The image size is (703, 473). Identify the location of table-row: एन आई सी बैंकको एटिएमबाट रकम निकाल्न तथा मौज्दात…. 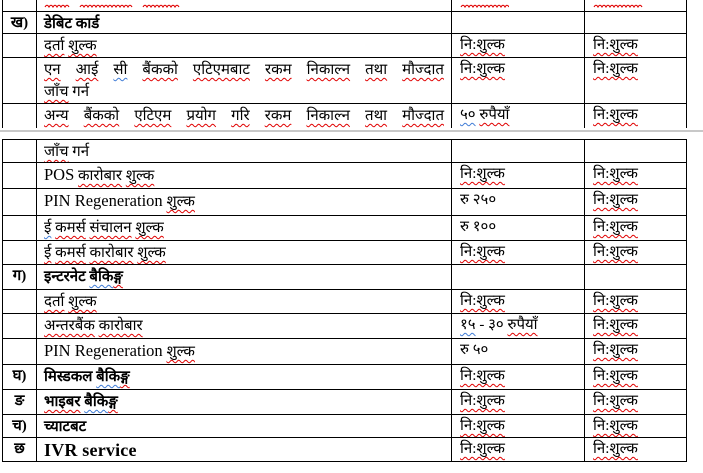
(345, 81).